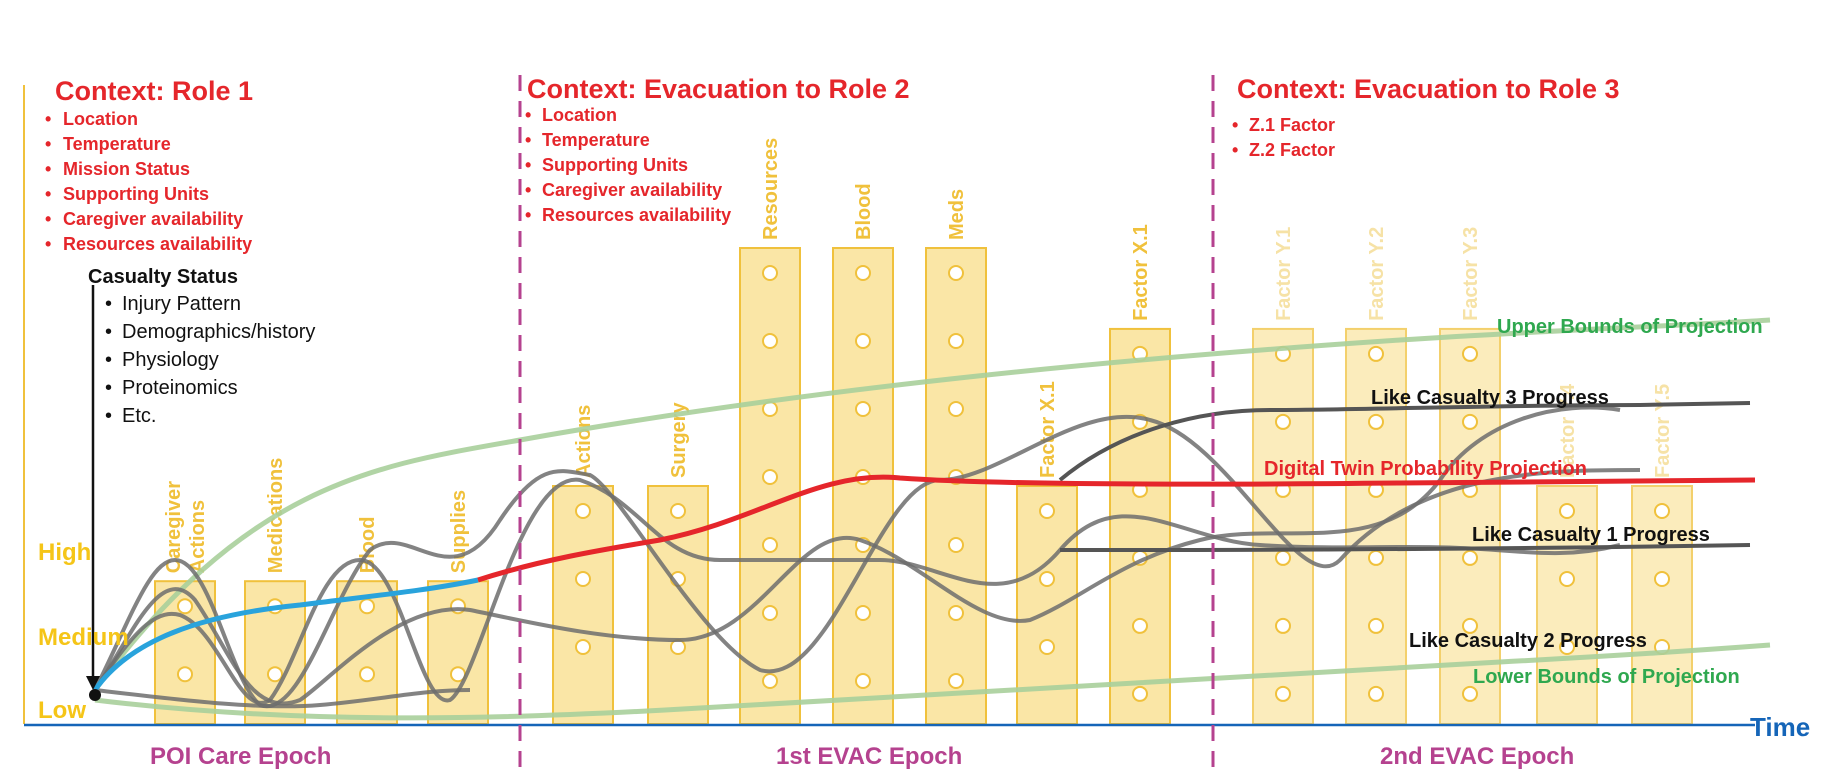 This screenshot has height=783, width=1836. What do you see at coordinates (932, 681) in the screenshot?
I see `lower-bound-curve` at bounding box center [932, 681].